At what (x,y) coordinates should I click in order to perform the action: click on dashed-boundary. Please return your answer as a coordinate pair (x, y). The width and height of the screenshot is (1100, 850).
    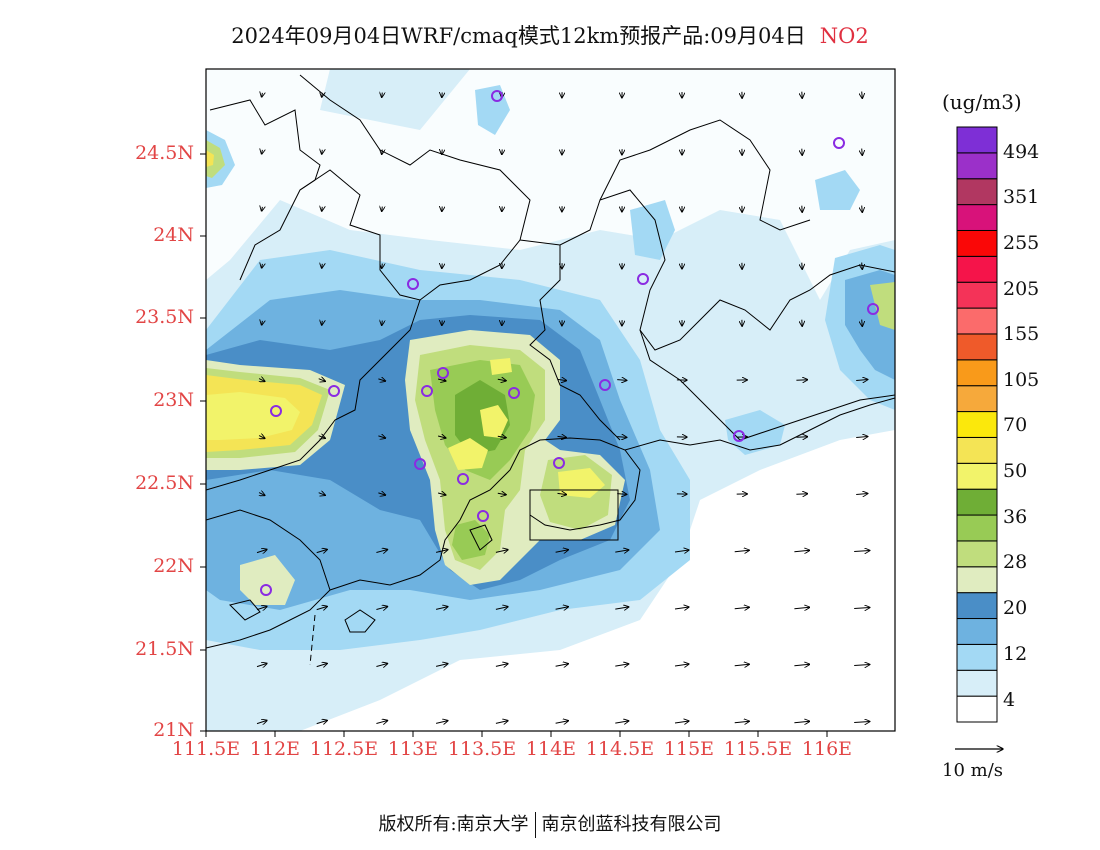
    Looking at the image, I should click on (312, 640).